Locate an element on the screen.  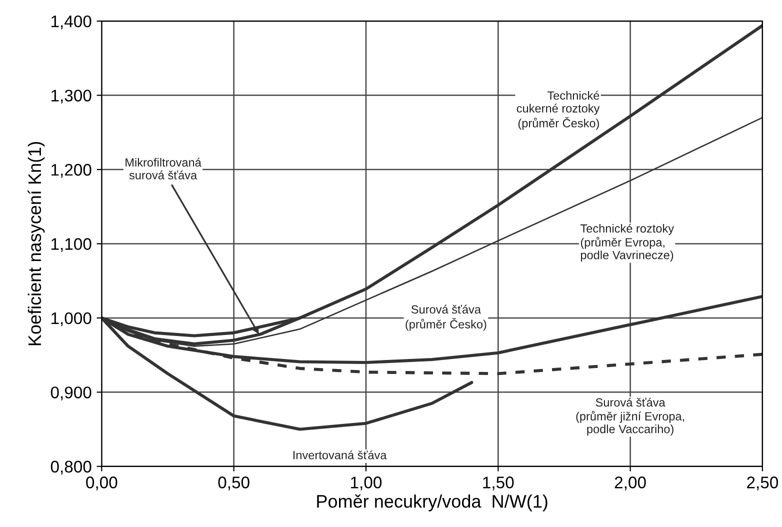
y-tick-label: 1,100 is located at coordinates (72, 245).